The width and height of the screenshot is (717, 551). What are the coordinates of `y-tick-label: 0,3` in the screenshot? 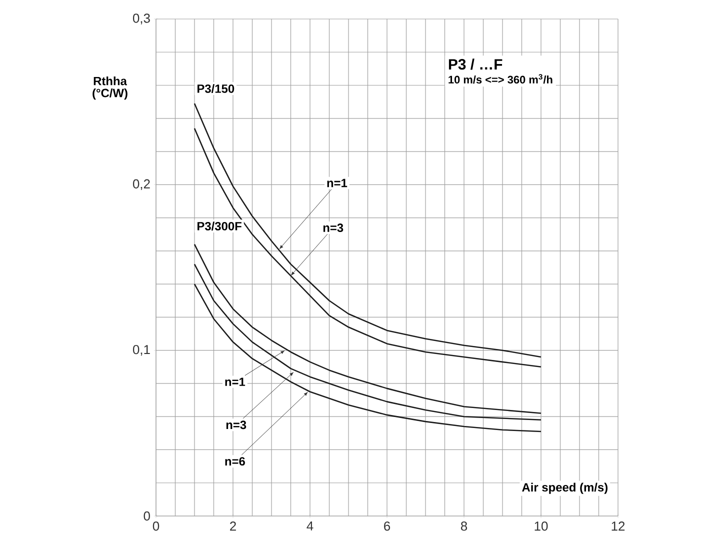 It's located at (141, 19).